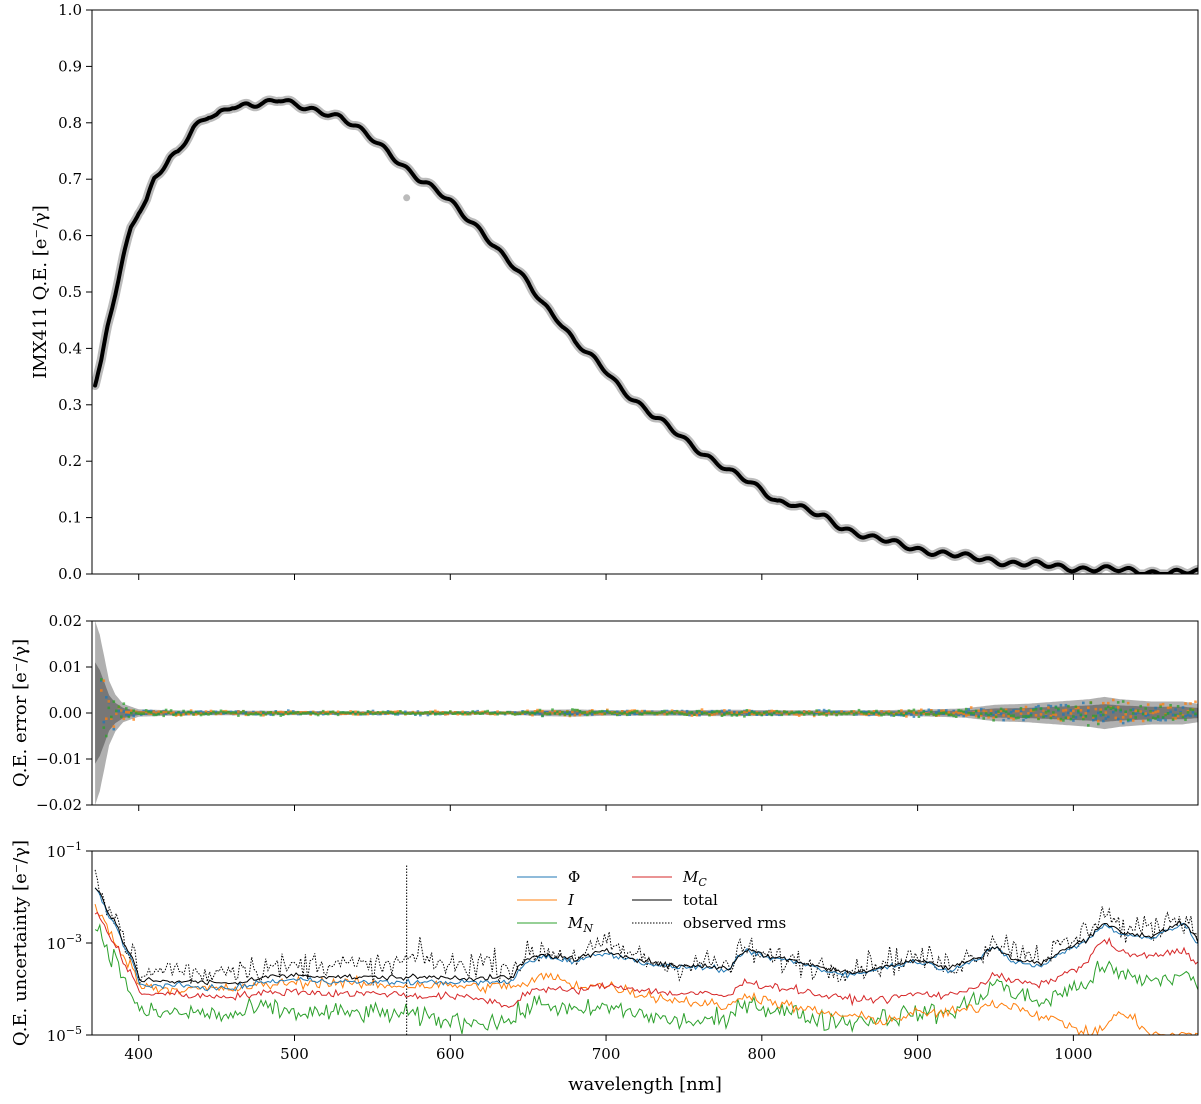 The width and height of the screenshot is (1201, 1104). Describe the element at coordinates (407, 198) in the screenshot. I see `qe-outlier-point` at that location.